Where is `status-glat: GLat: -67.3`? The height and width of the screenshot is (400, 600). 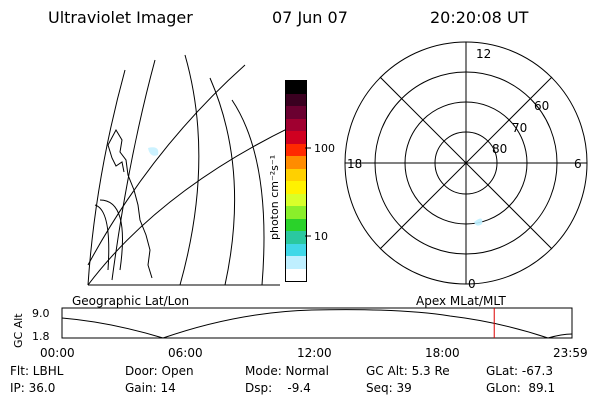
status-glat: GLat: -67.3 is located at coordinates (519, 371).